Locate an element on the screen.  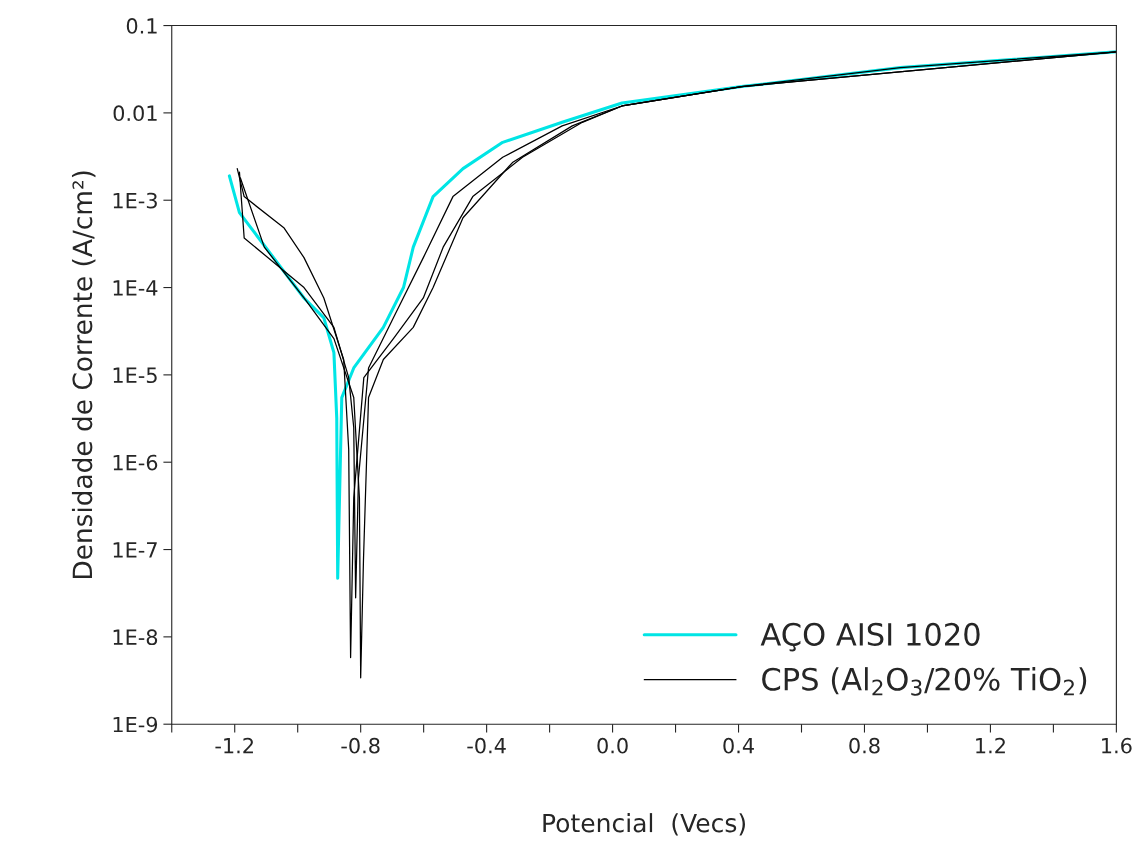
y-tick-label: 1E-6 is located at coordinates (135, 462).